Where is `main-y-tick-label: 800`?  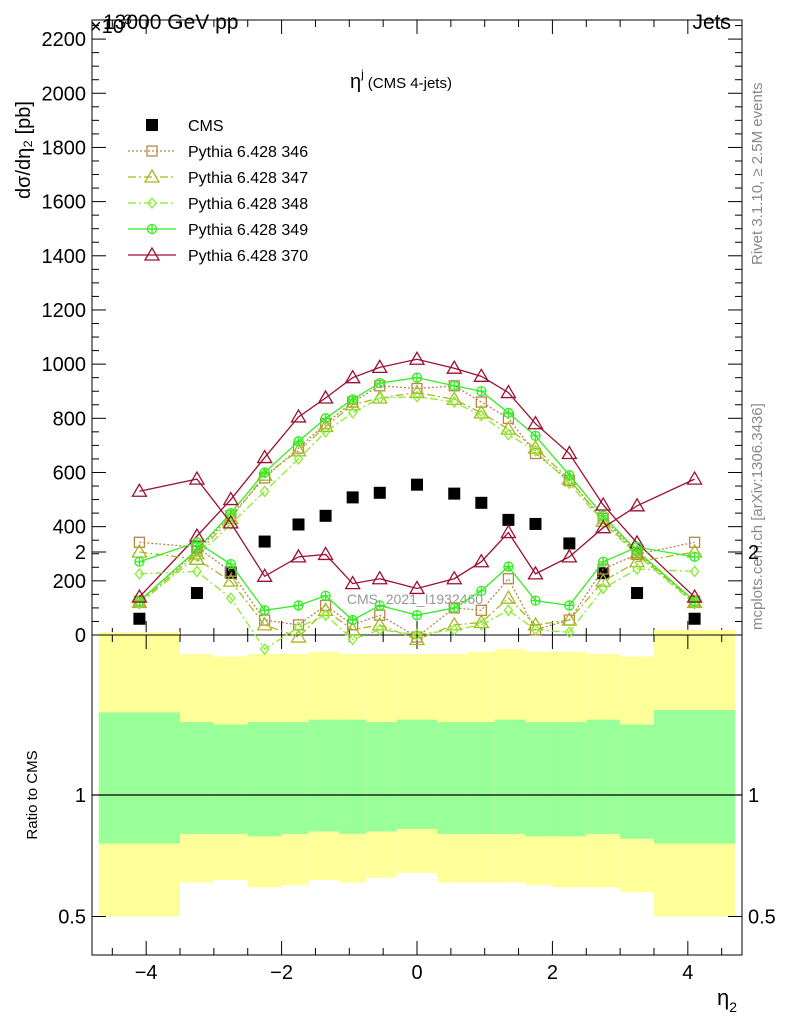 main-y-tick-label: 800 is located at coordinates (69, 419).